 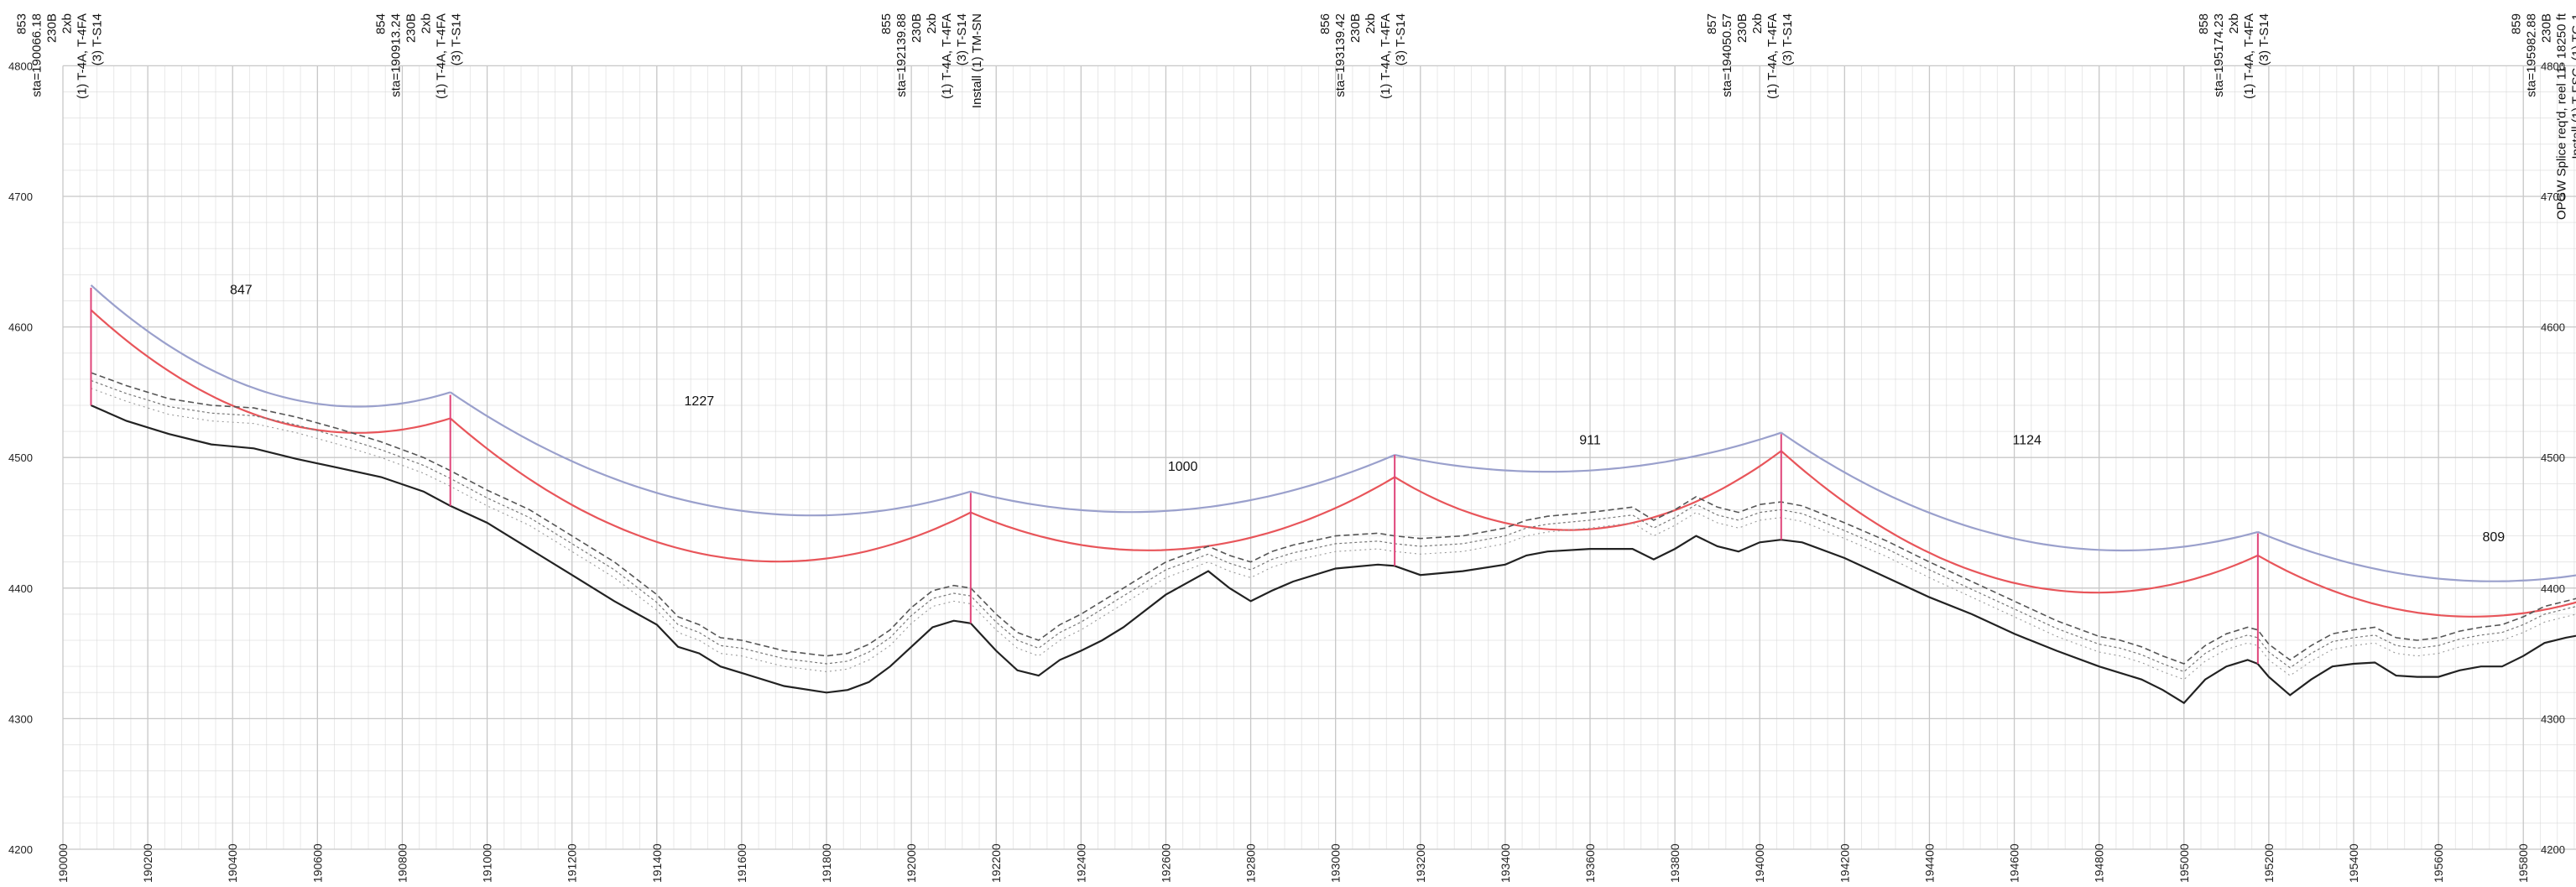 I want to click on x-tick-label: 191800, so click(x=826, y=863).